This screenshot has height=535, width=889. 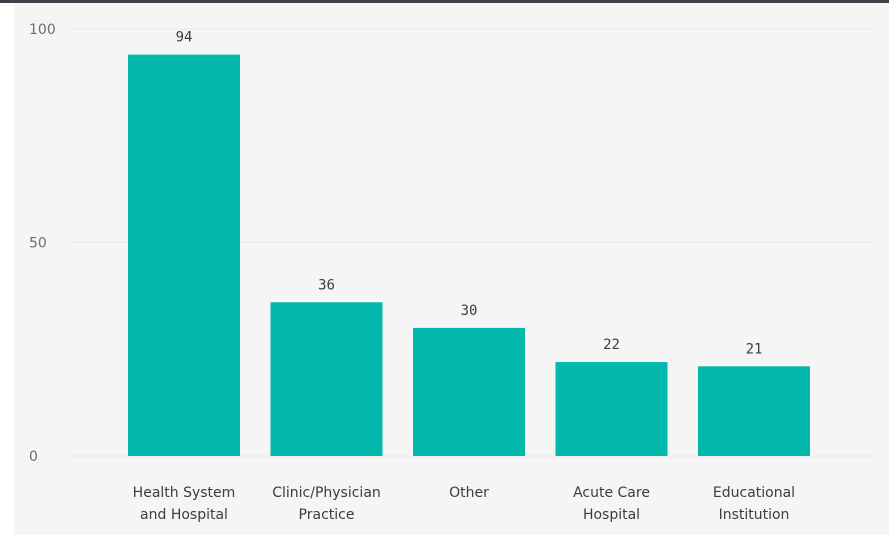 I want to click on data-label: 22, so click(x=611, y=345).